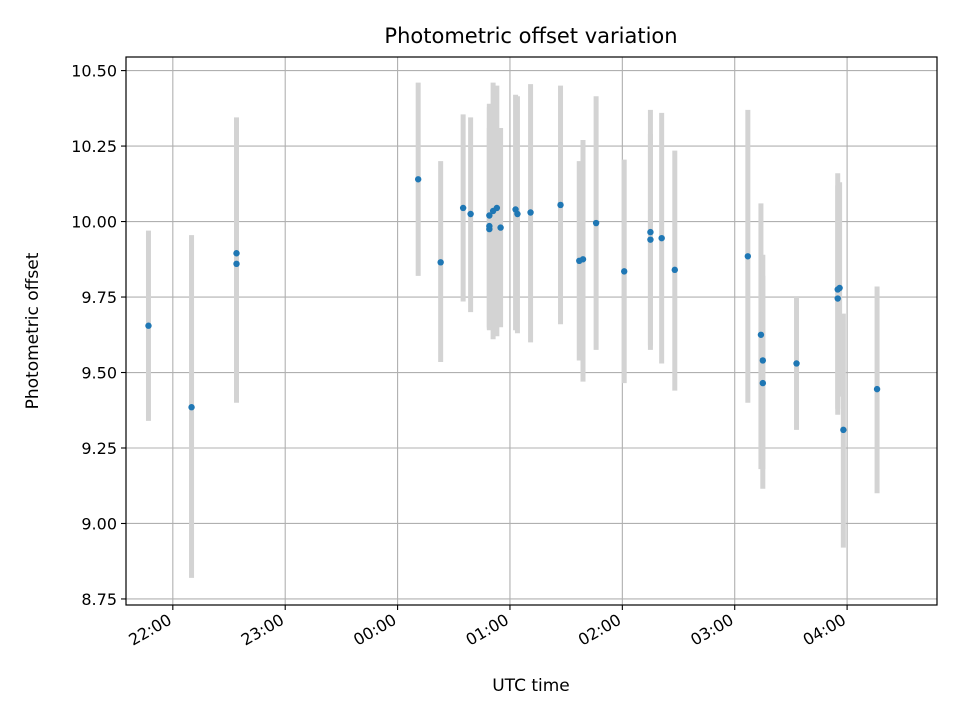 The height and width of the screenshot is (720, 960). Describe the element at coordinates (99, 448) in the screenshot. I see `y-tick-label: 9.25` at that location.